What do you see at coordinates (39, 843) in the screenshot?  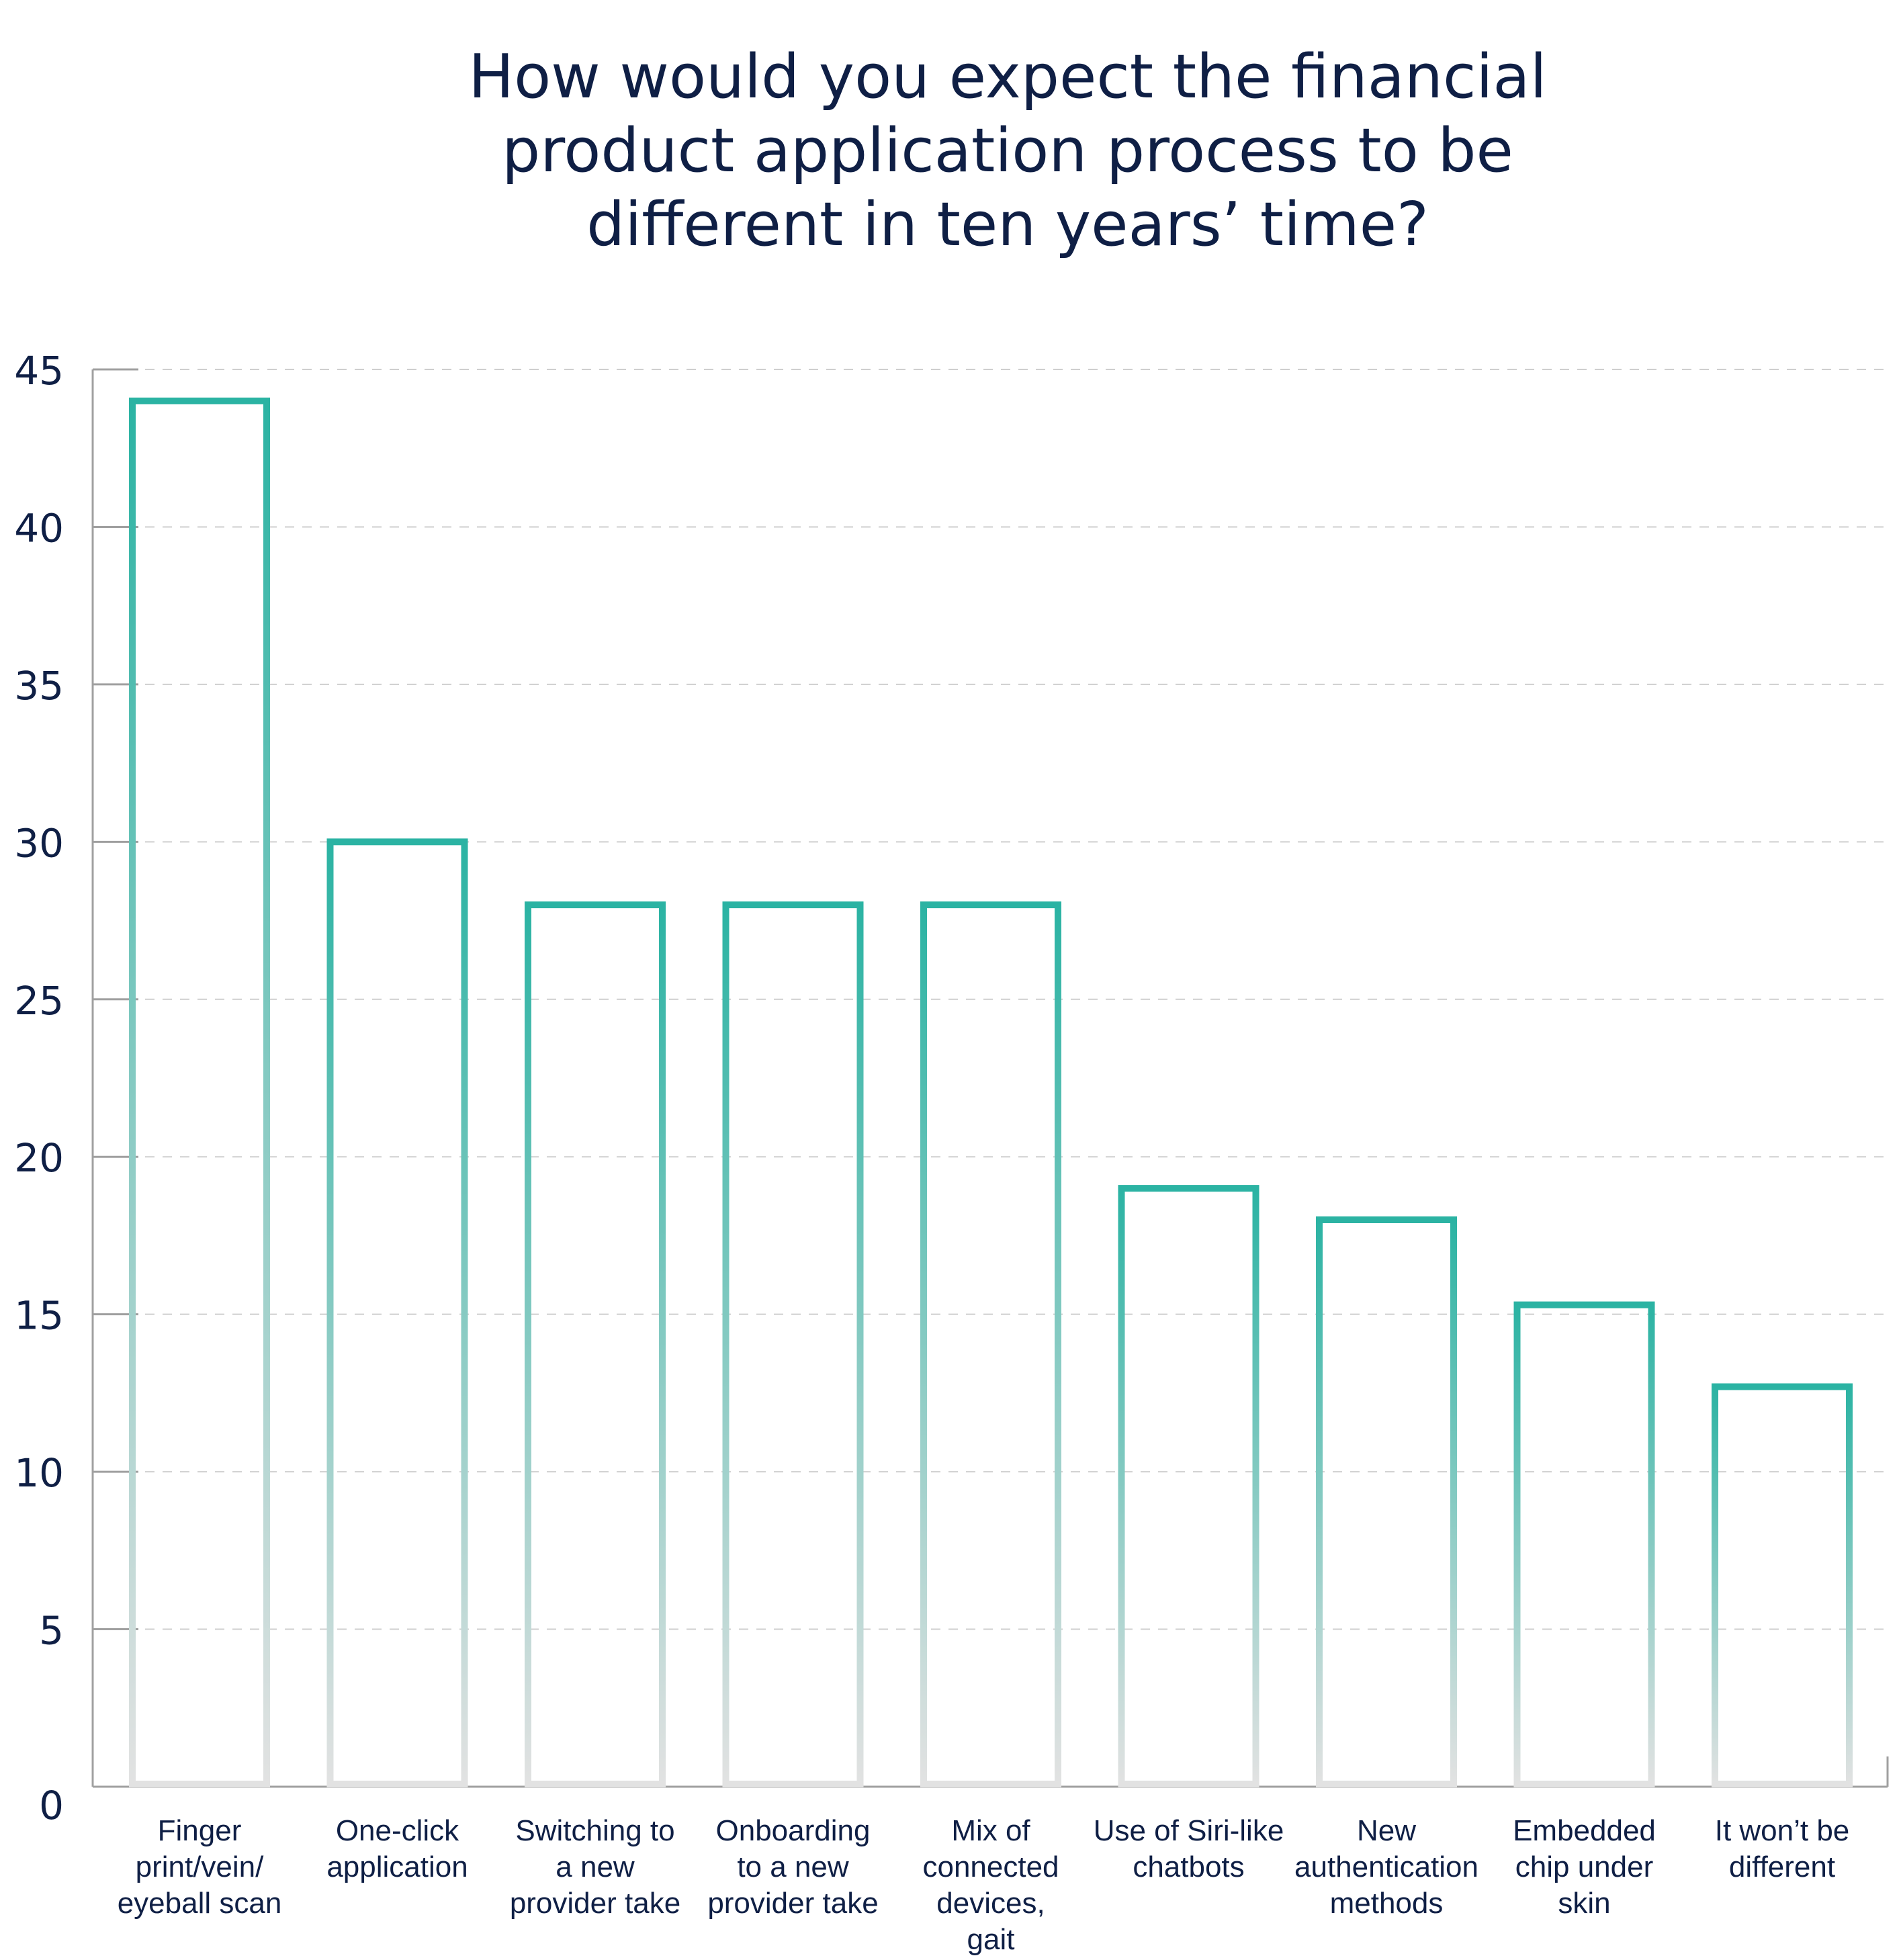 I see `y-tick-label: 30` at bounding box center [39, 843].